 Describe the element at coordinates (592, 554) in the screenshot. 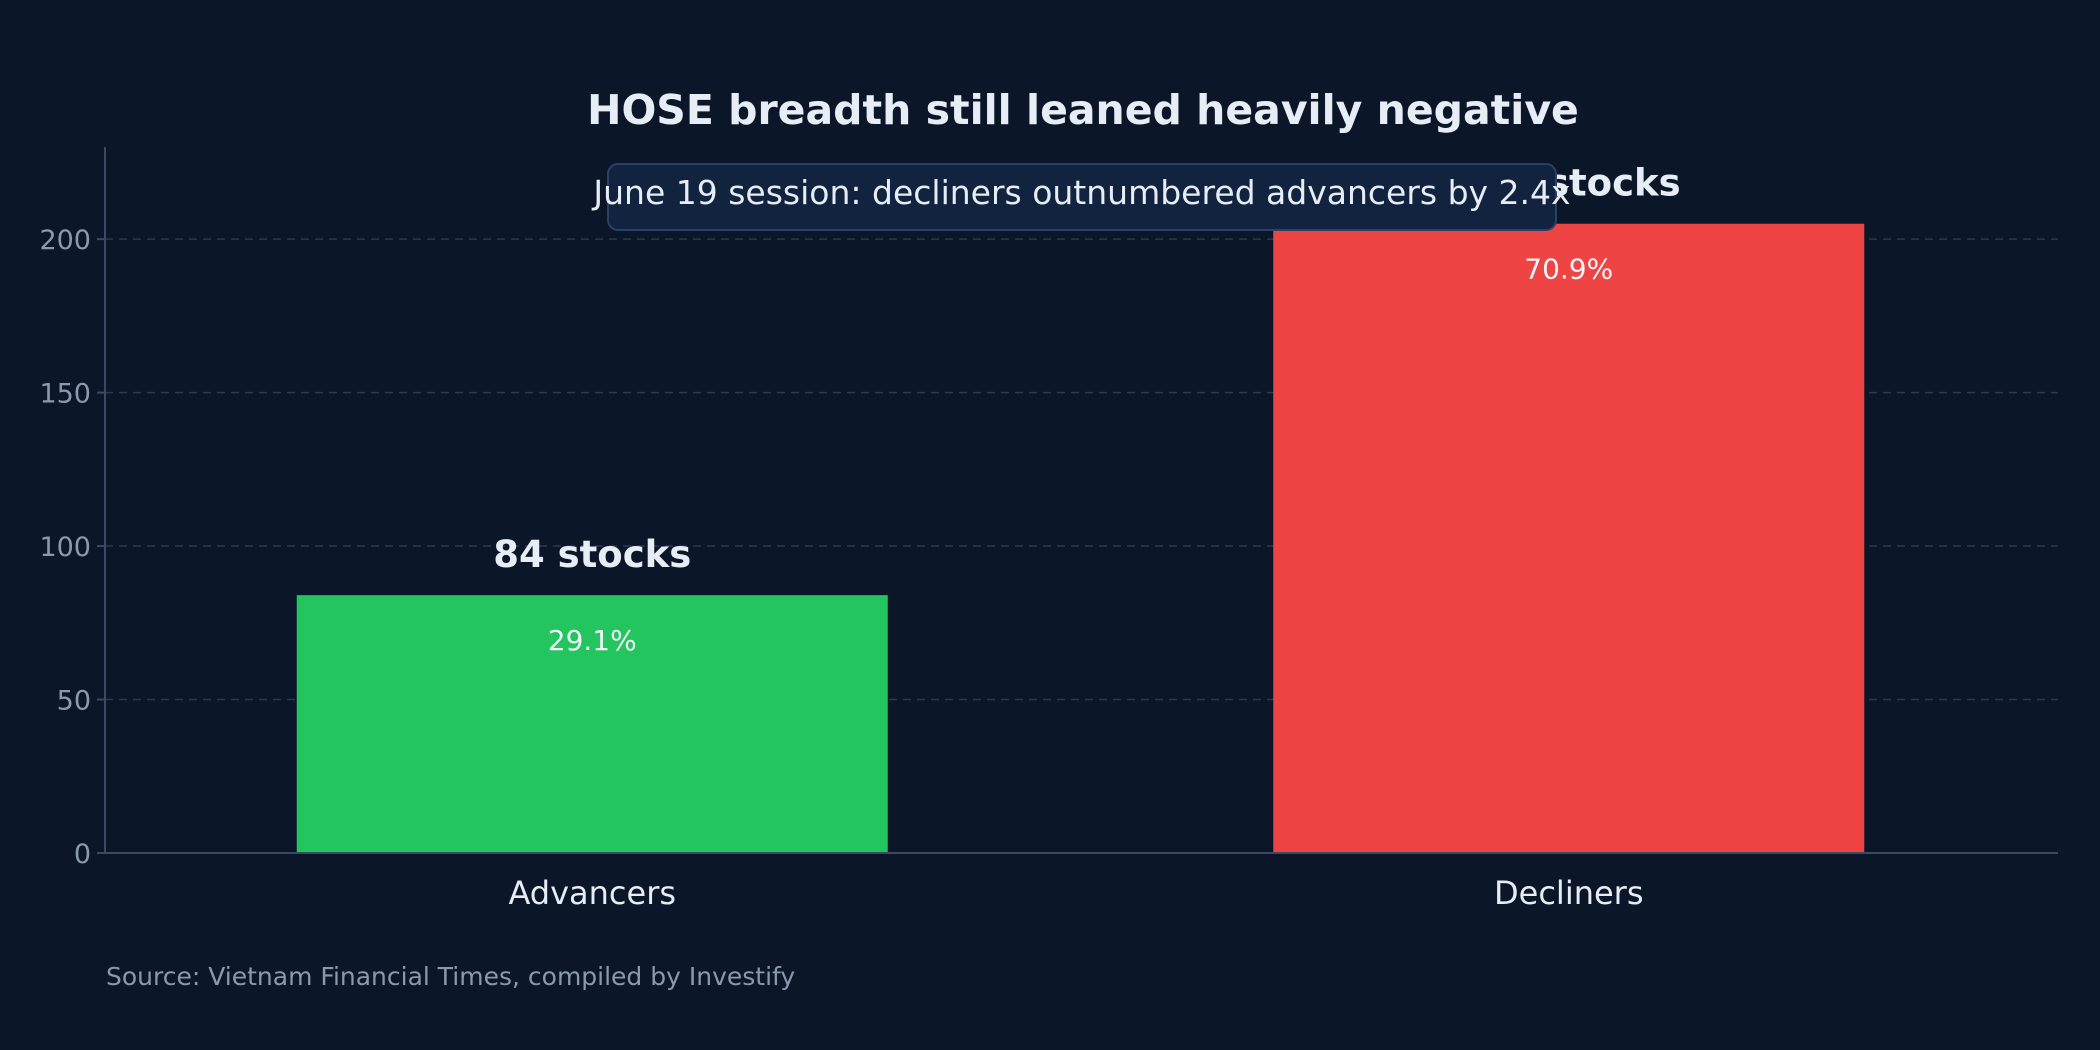

I see `value-label-advancers: 84 stocks` at that location.